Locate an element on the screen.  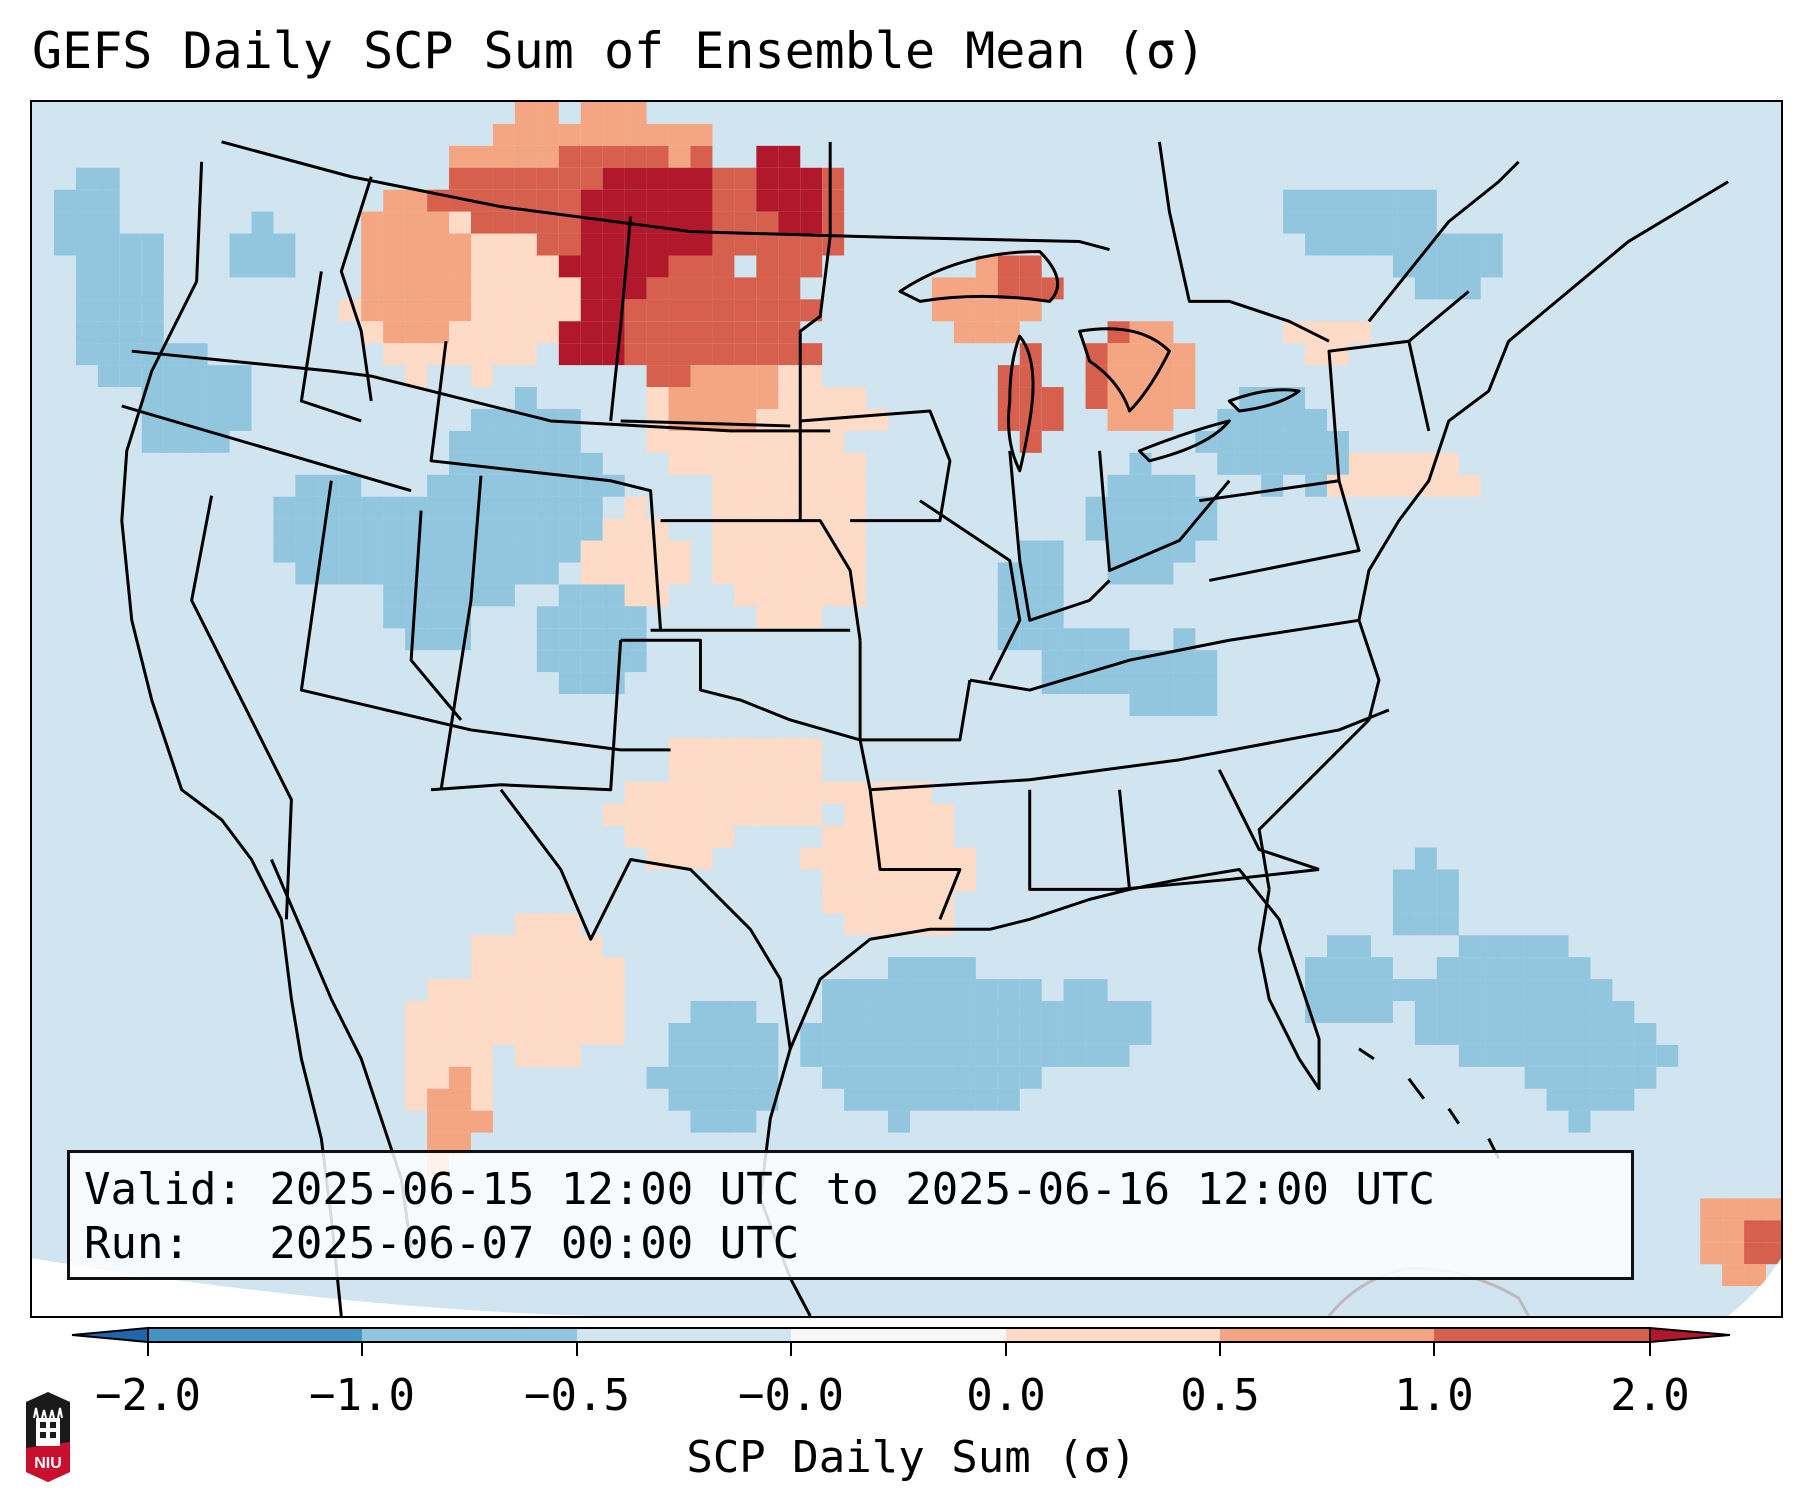
atlantic-coast is located at coordinates (1493, 535).